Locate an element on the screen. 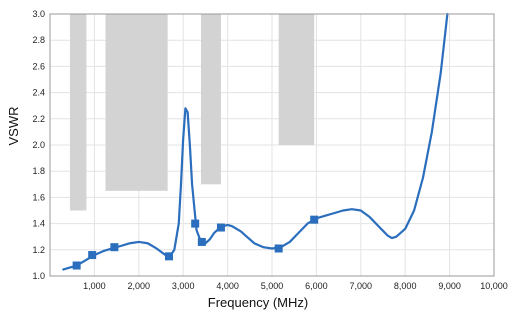 Image resolution: width=510 pixels, height=320 pixels. x-tick-label-6: 7,000 is located at coordinates (361, 286).